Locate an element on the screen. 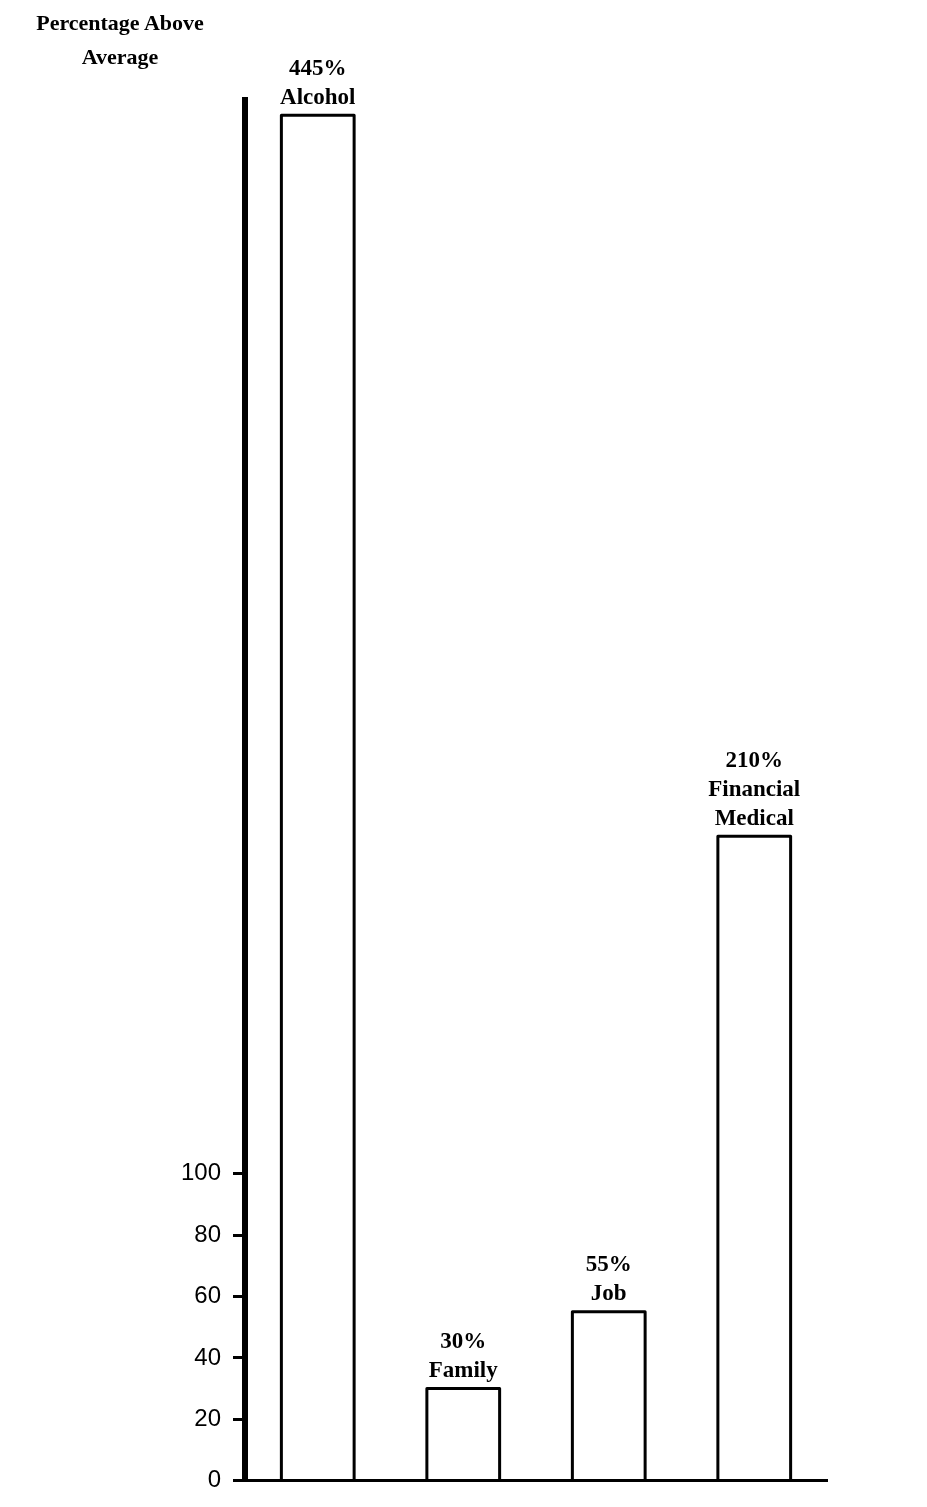 The image size is (927, 1507). x-tick-label: Family is located at coordinates (463, 1369).